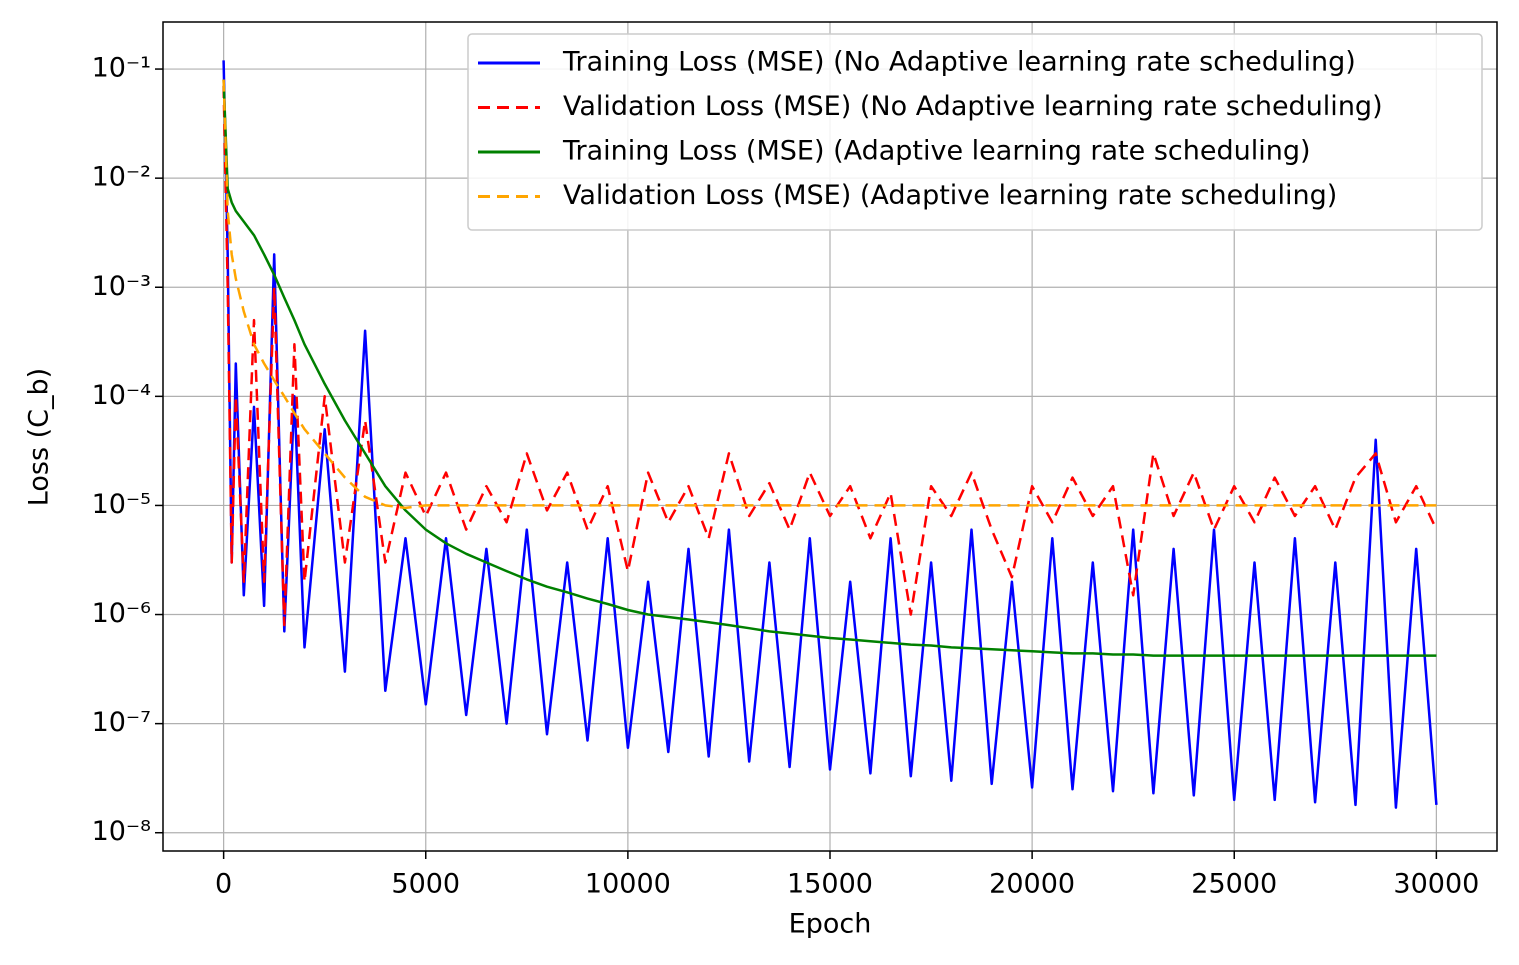  Describe the element at coordinates (830, 884) in the screenshot. I see `x-tick-label: 15000` at that location.